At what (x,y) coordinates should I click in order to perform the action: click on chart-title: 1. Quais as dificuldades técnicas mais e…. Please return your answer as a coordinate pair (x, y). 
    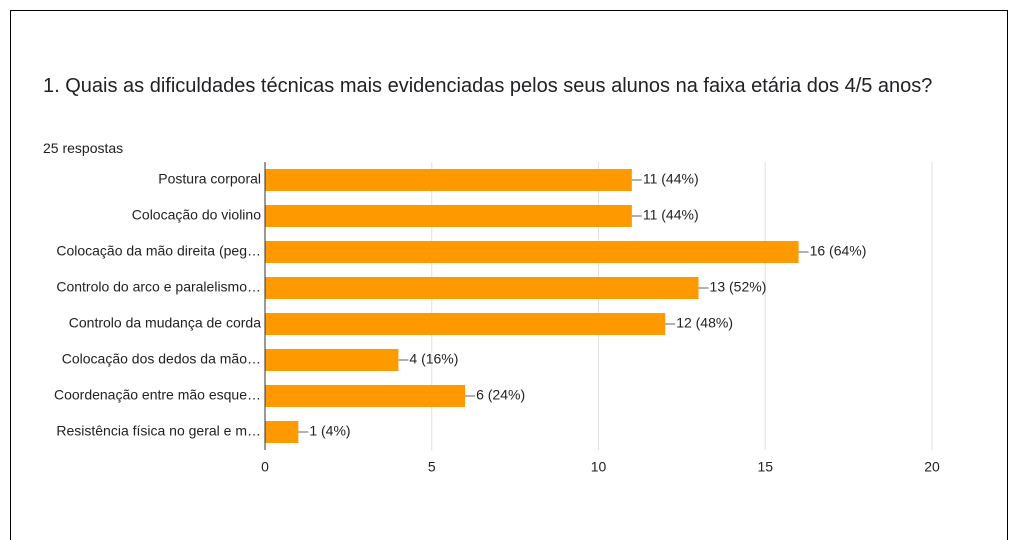
    Looking at the image, I should click on (488, 86).